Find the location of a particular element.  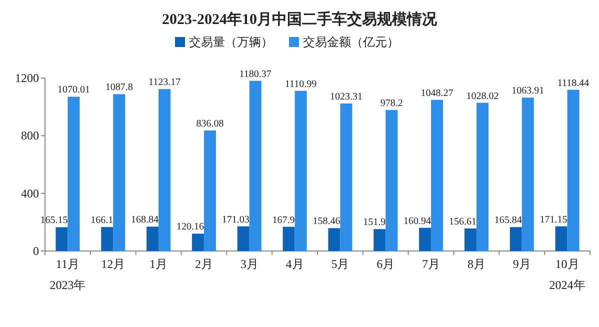

x-tick-label: 9月 is located at coordinates (521, 264).